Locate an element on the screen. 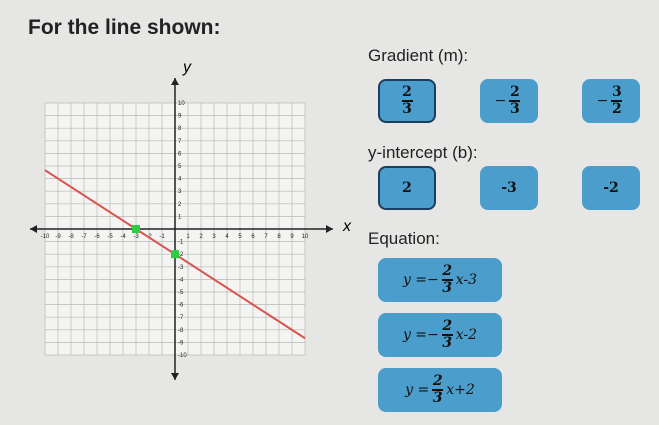 Image resolution: width=659 pixels, height=425 pixels. option-button: −3 2 is located at coordinates (611, 101).